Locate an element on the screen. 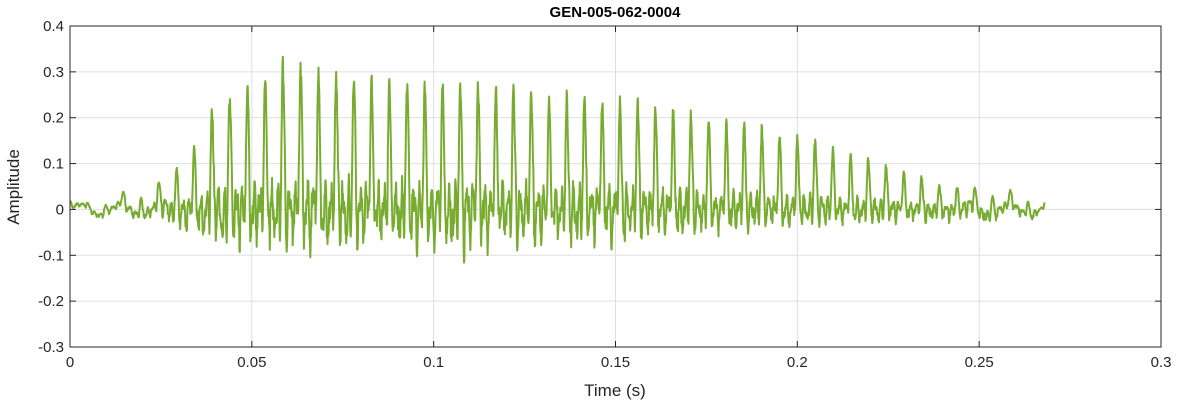 The image size is (1177, 404). y-tick-label: -0.3 is located at coordinates (51, 347).